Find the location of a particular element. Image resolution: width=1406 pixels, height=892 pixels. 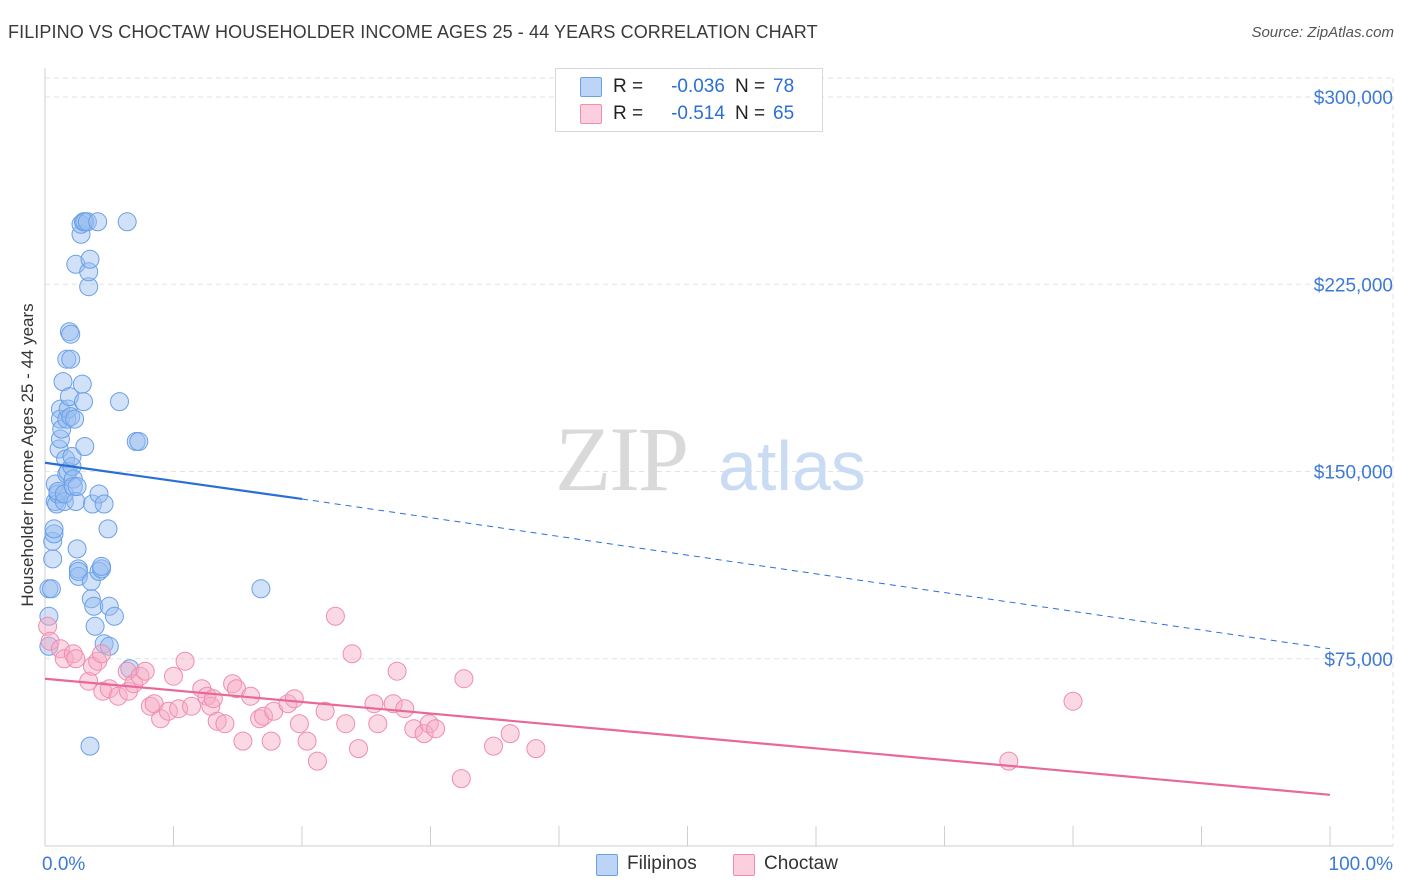

watermark-zip: ZIP is located at coordinates (621, 459).